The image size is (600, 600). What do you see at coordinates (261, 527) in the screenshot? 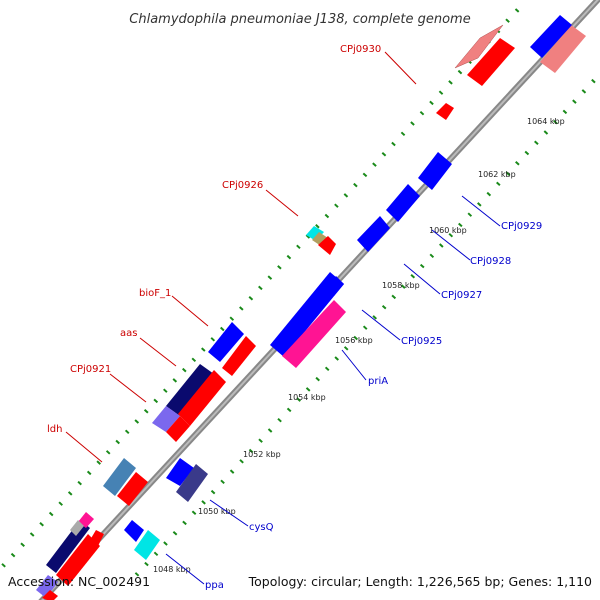
I see `gene-label-cysQ: cysQ` at bounding box center [261, 527].